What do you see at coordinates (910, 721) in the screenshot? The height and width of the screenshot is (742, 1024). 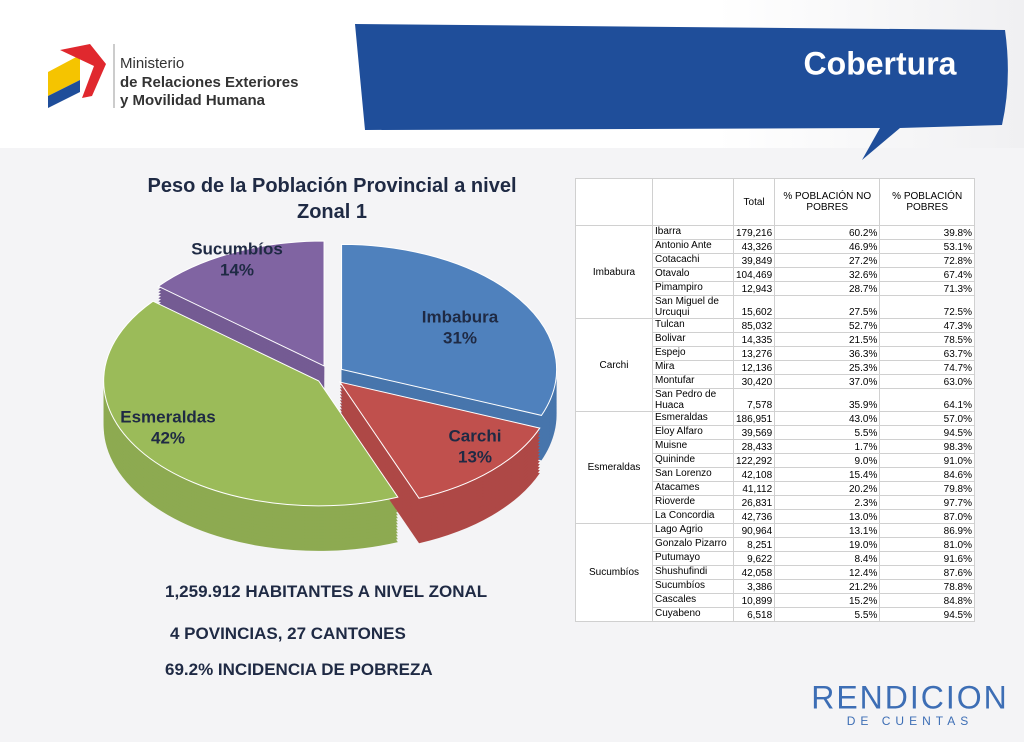 I see `brand-sub: DE CUENTAS` at bounding box center [910, 721].